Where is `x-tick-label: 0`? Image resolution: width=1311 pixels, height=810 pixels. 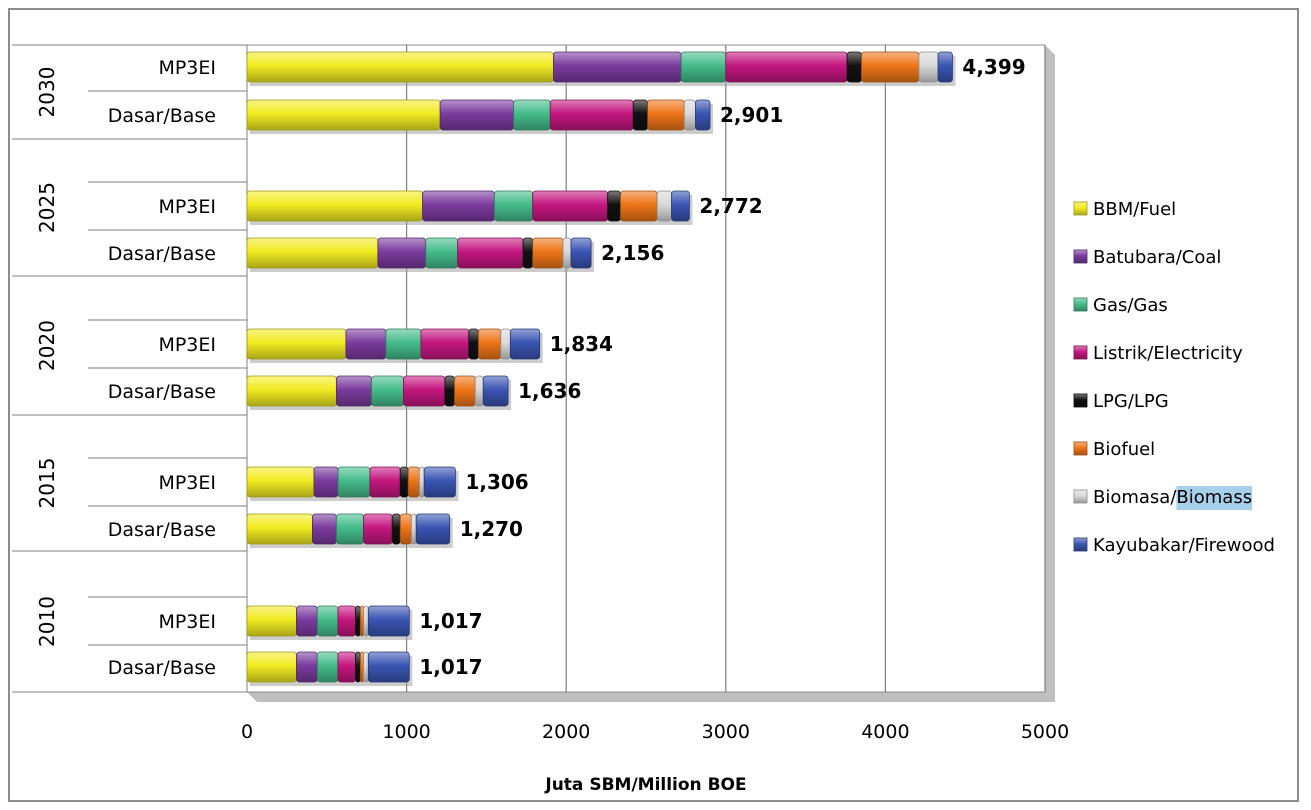 x-tick-label: 0 is located at coordinates (247, 732).